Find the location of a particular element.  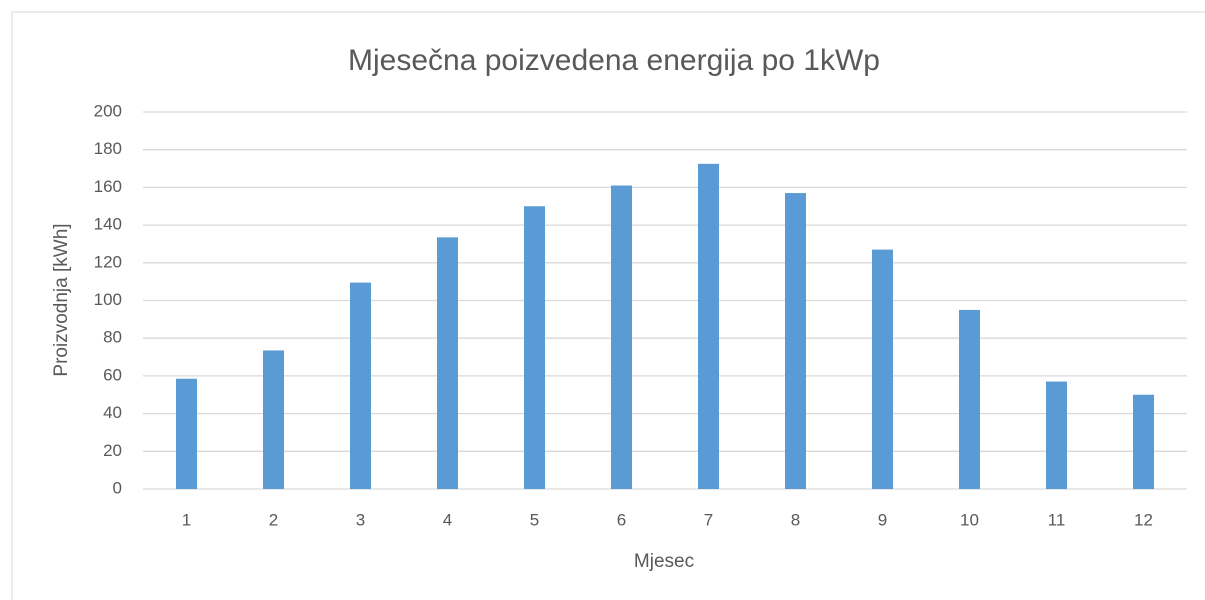

x-axis-label: Mjesec is located at coordinates (664, 561).